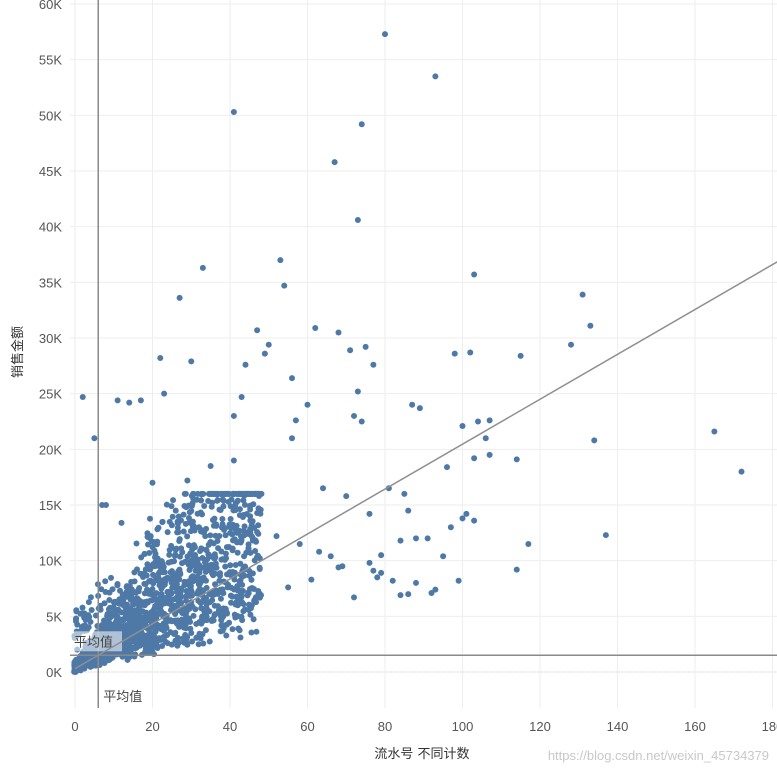  Describe the element at coordinates (50, 338) in the screenshot. I see `y-tick-label: 30K` at that location.